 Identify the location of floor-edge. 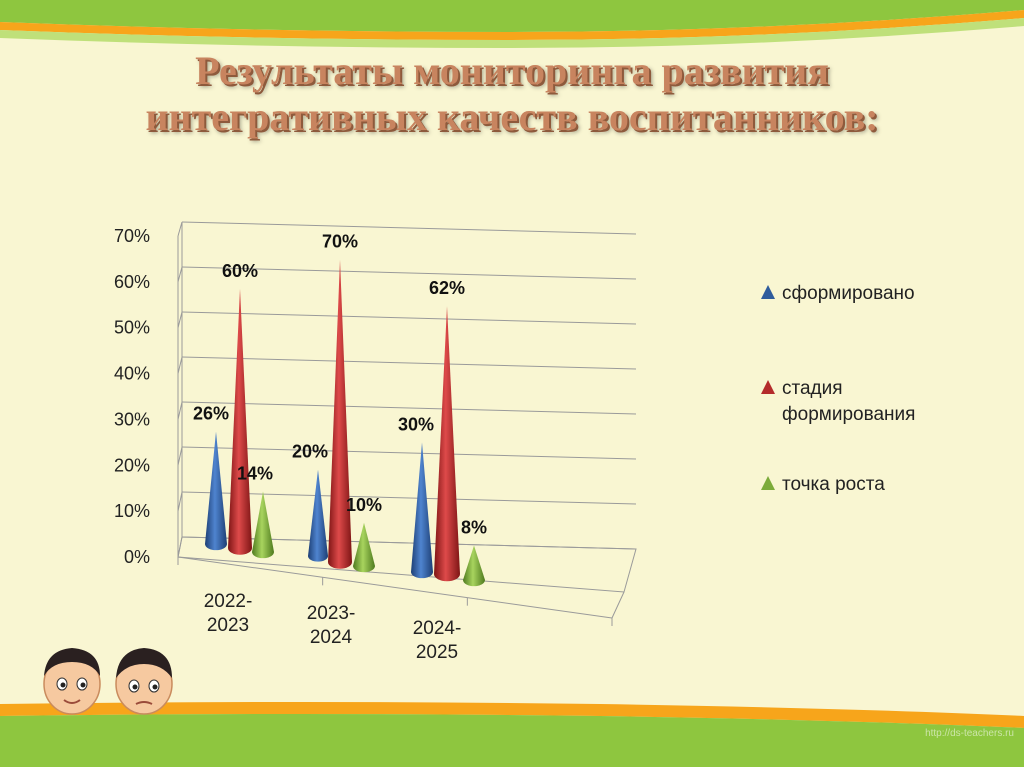
(618, 605).